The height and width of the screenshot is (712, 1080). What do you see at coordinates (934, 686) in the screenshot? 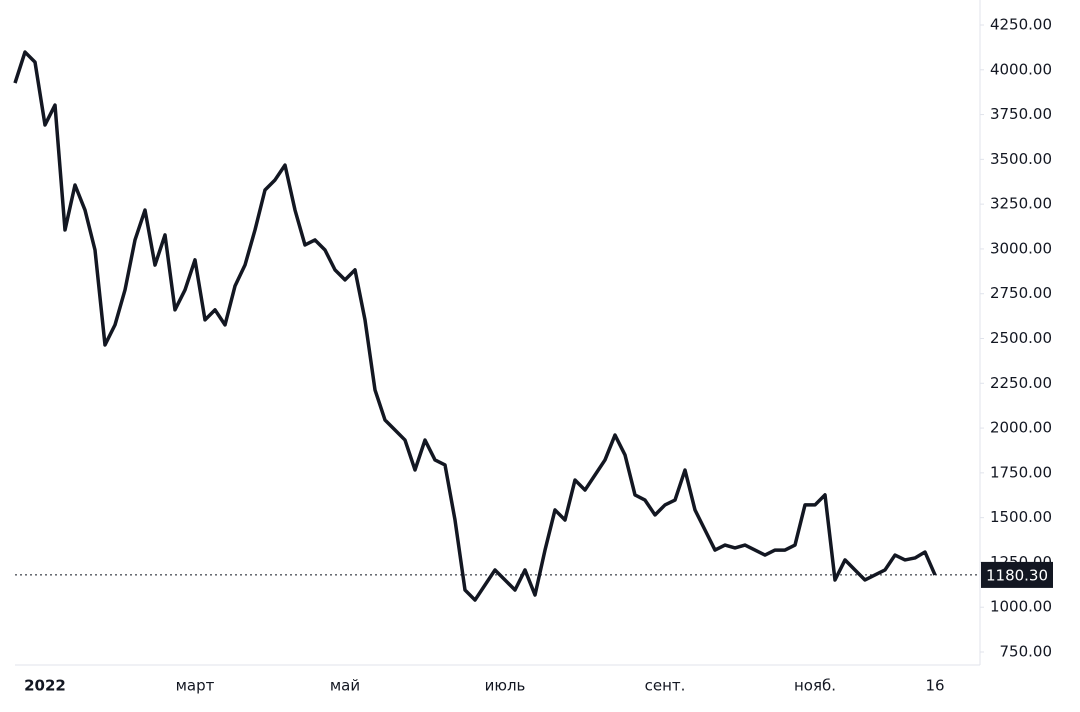
I see `x-tick-label: 16` at bounding box center [934, 686].